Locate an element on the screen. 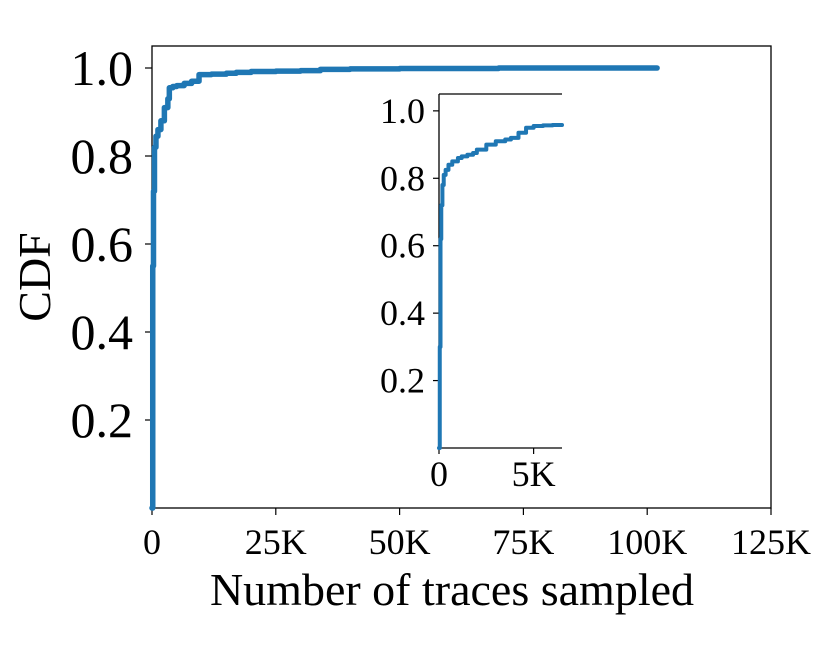 This screenshot has width=830, height=664. y-axis-label: CDF is located at coordinates (34, 276).